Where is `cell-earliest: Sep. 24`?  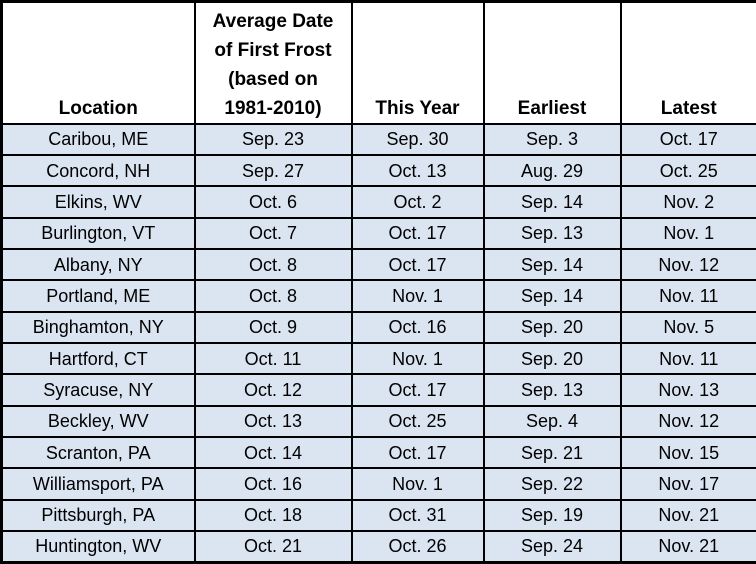
cell-earliest: Sep. 24 is located at coordinates (552, 546).